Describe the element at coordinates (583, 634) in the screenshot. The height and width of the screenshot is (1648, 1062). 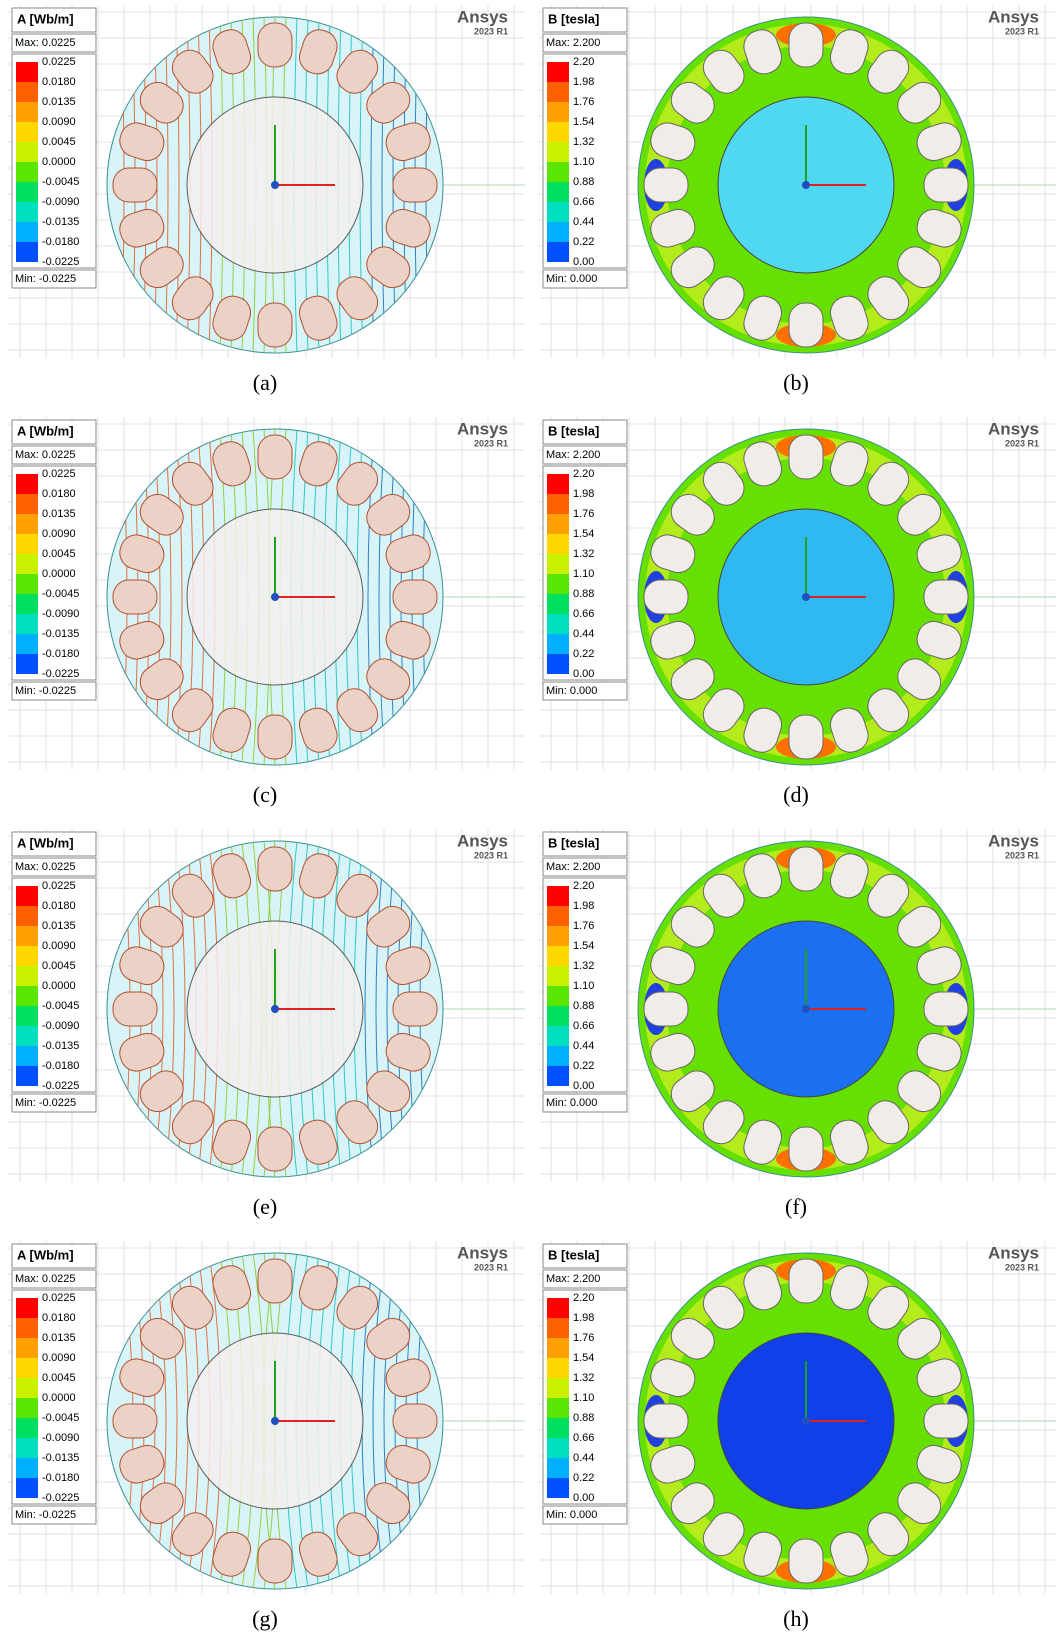
I see `legend-level: 0.44` at that location.